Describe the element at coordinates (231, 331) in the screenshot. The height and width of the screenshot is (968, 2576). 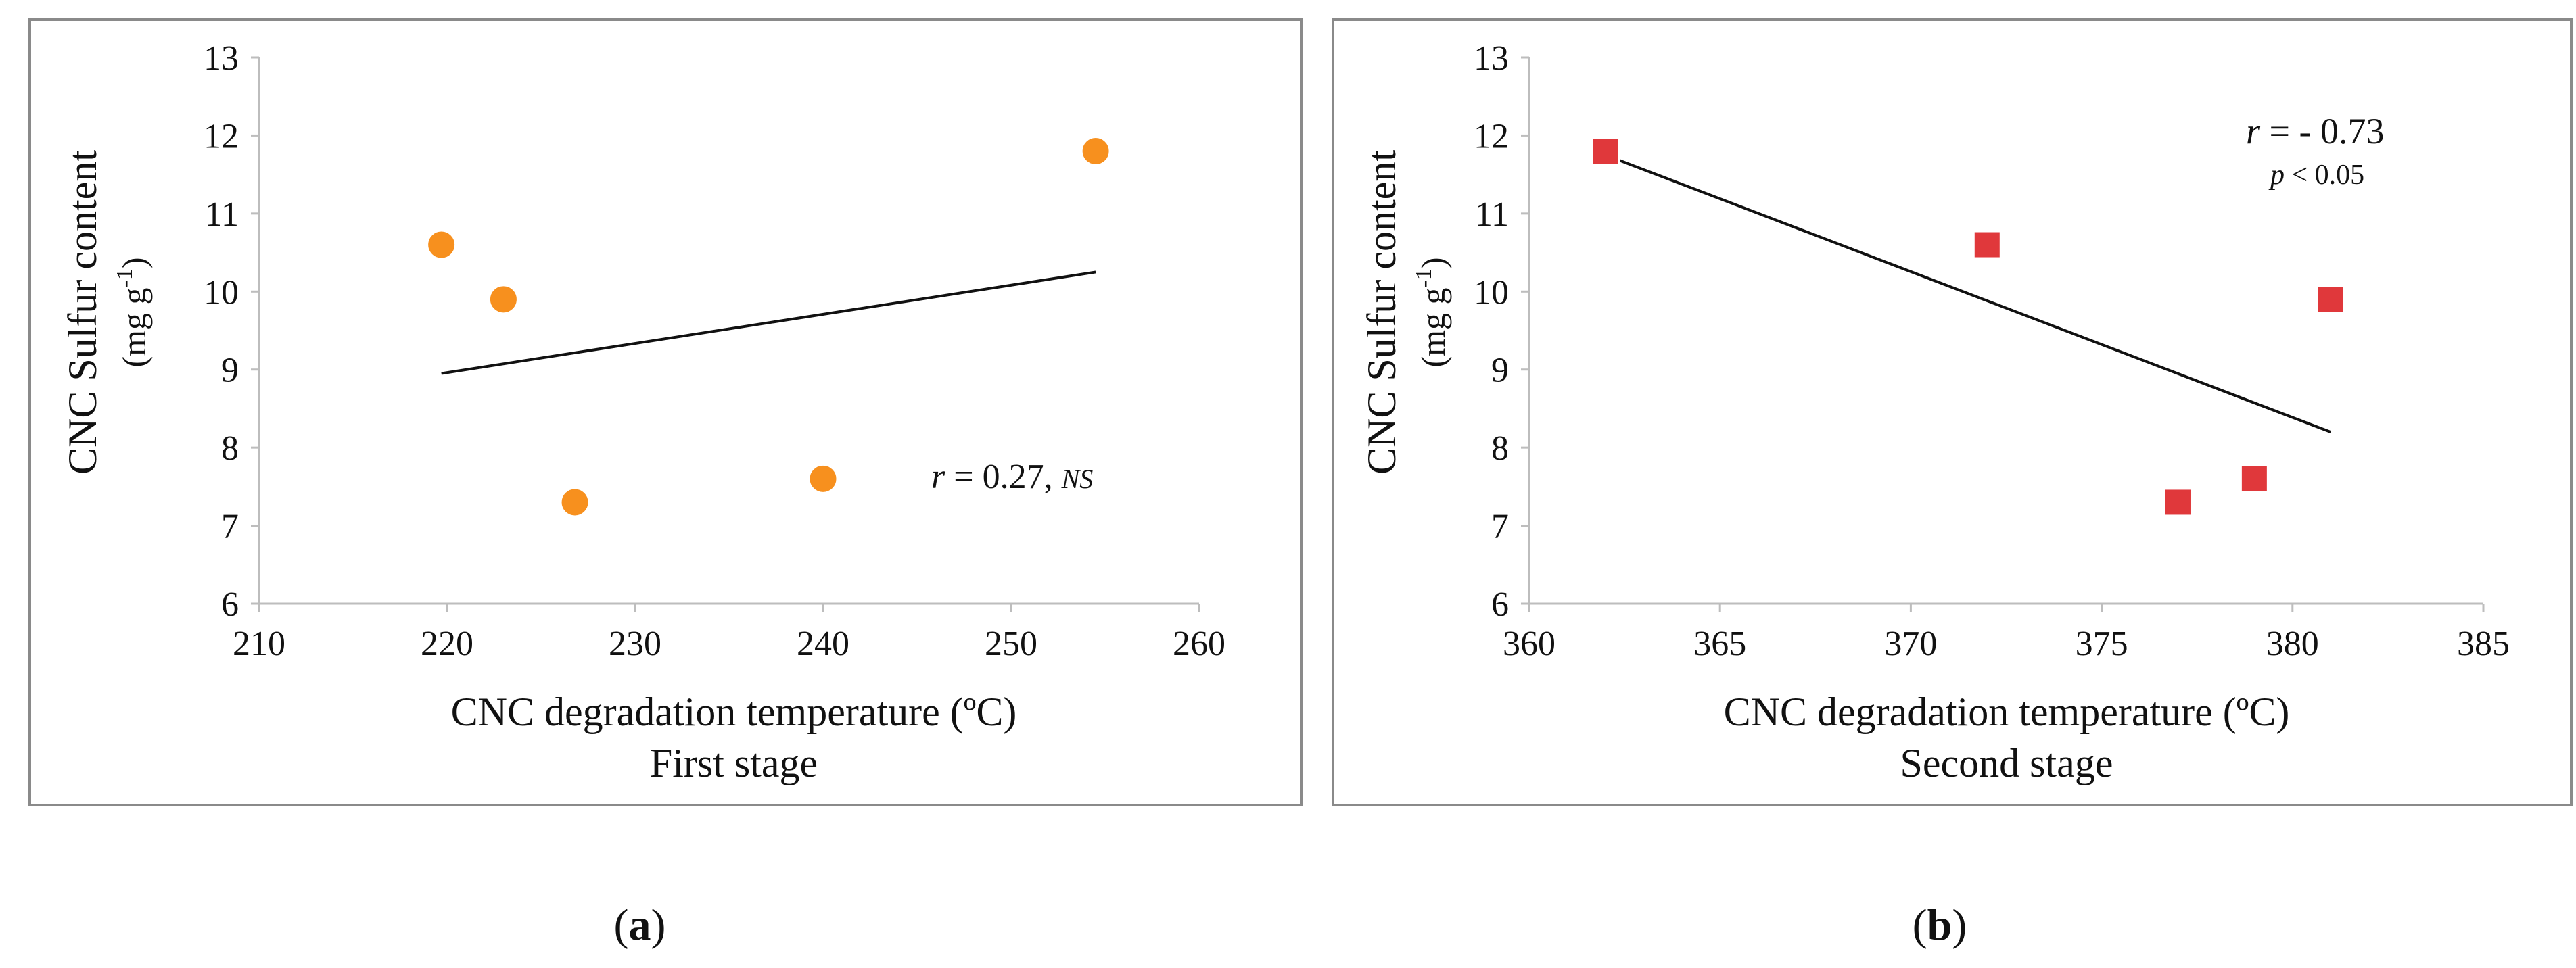
I see `panel-a-y-ticks: 6 7 8 9 10 11 12 13` at that location.